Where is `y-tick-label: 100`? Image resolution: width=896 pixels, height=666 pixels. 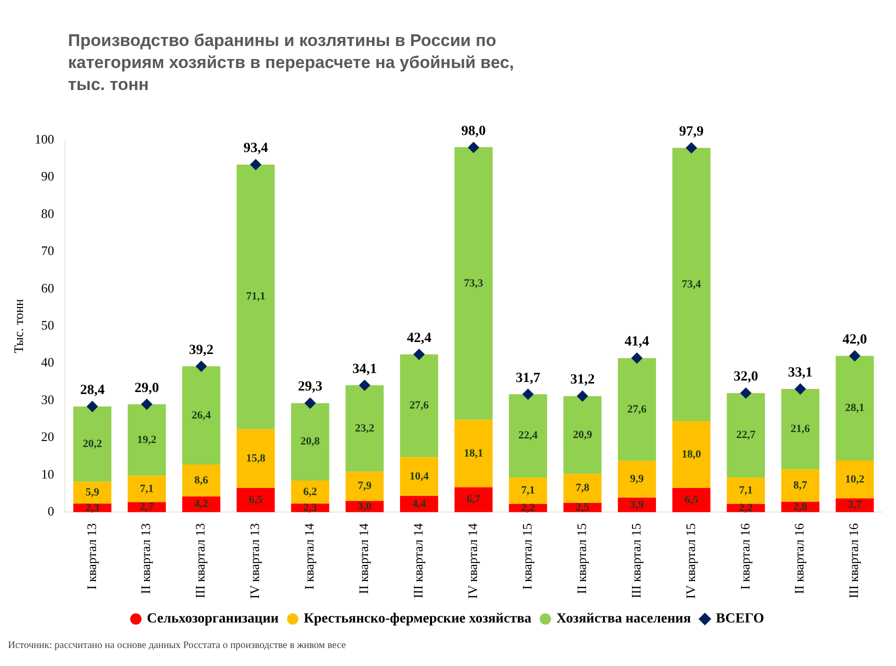
y-tick-label: 100 is located at coordinates (44, 138).